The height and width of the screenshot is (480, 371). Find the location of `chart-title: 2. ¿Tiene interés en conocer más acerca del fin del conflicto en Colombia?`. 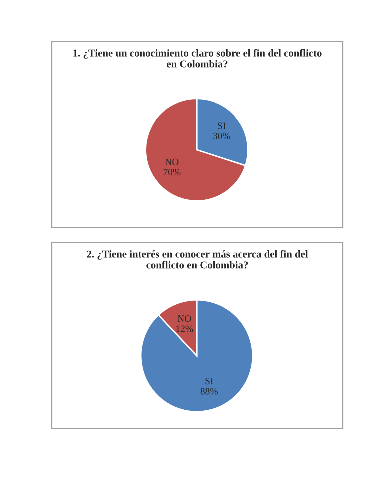

chart-title: 2. ¿Tiene interés en conocer más acerca del fin del conflicto en Colombia? is located at coordinates (197, 259).